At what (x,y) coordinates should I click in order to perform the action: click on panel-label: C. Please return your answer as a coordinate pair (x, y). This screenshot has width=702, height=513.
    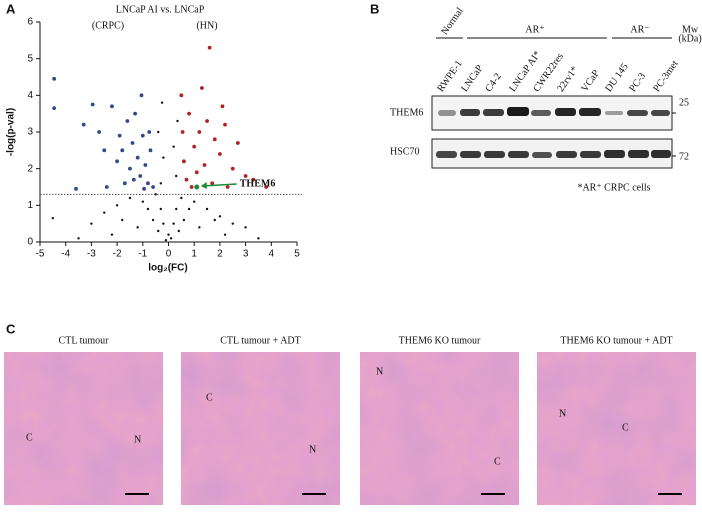
    Looking at the image, I should click on (11, 328).